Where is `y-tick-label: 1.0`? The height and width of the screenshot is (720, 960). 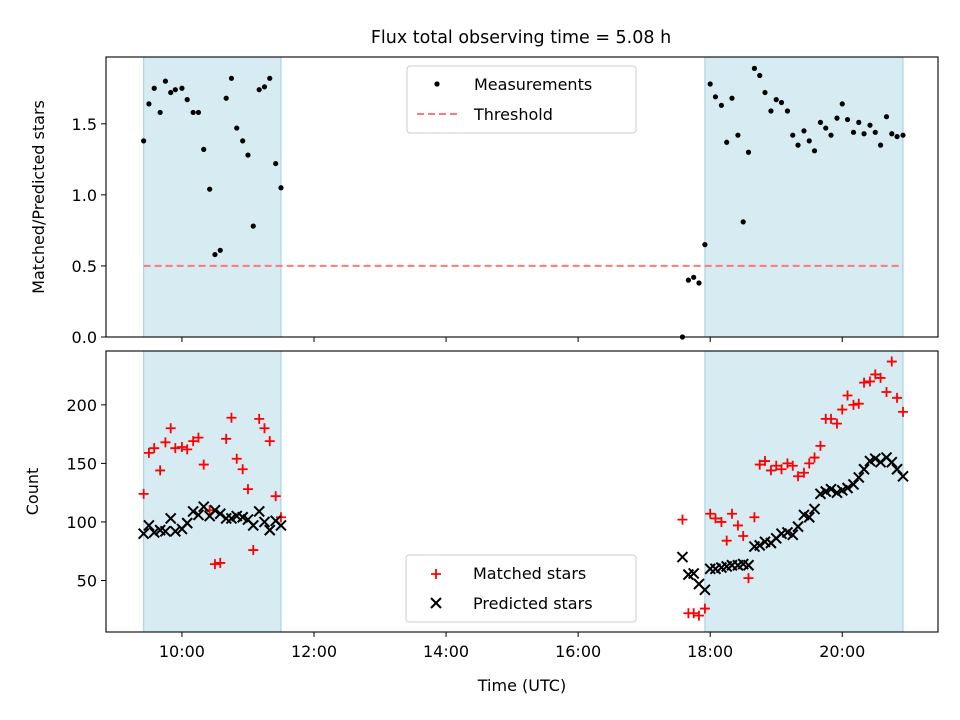 y-tick-label: 1.0 is located at coordinates (84, 195).